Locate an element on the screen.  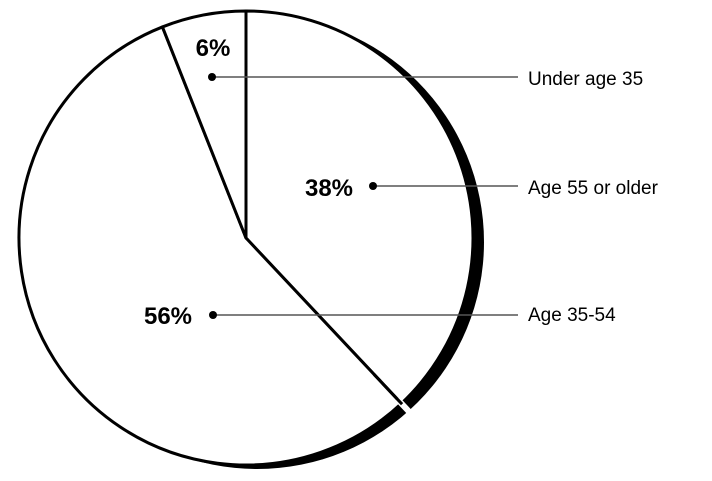
leader-dot-55-plus is located at coordinates (373, 186).